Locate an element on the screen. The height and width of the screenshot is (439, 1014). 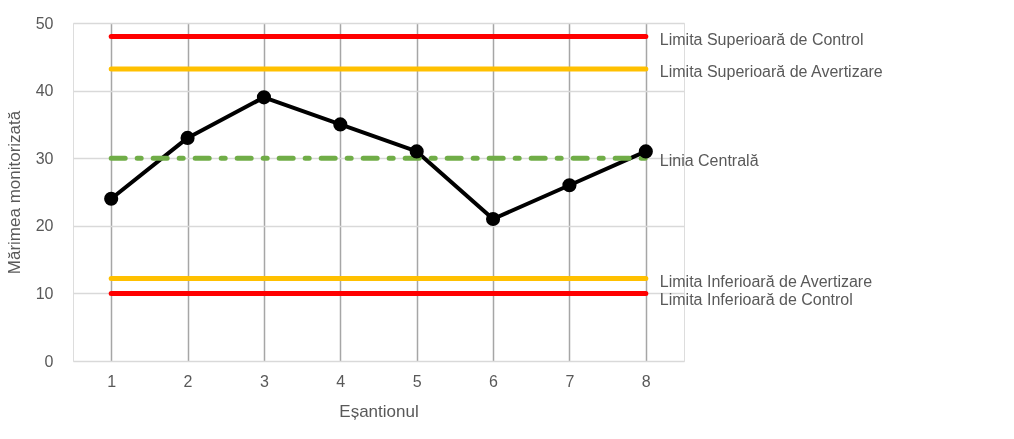
x-tick-label: 7 is located at coordinates (570, 381).